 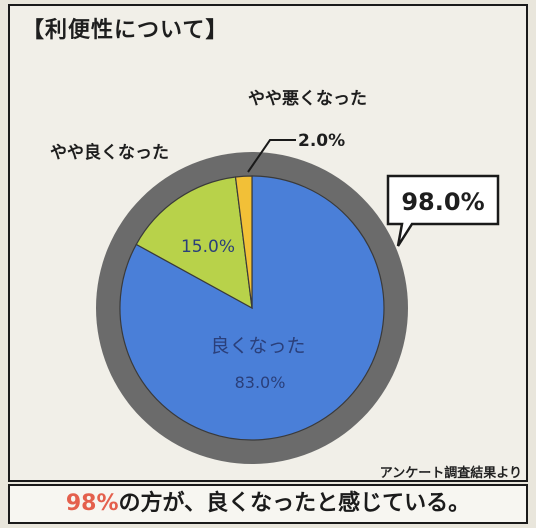 What do you see at coordinates (321, 141) in the screenshot?
I see `value-slightly-bad: 2.0%` at bounding box center [321, 141].